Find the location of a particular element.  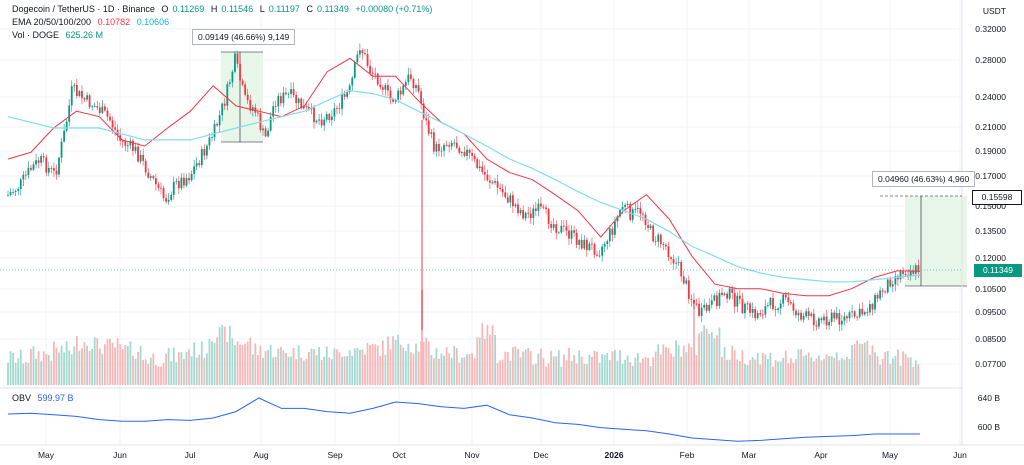

ema-value-2: 0.10606 is located at coordinates (153, 22).